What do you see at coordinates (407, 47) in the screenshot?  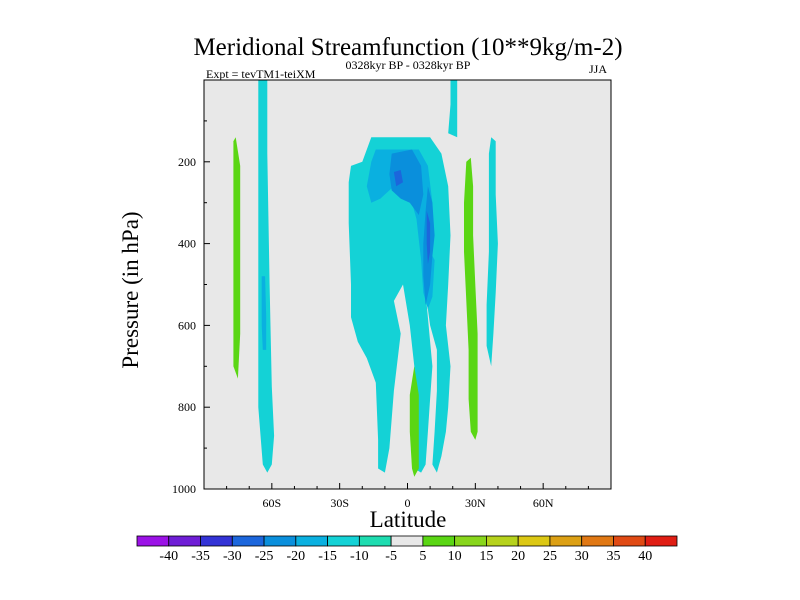 I see `chart-title: Meridional Streamfunction (10**9kg/m-2)` at bounding box center [407, 47].